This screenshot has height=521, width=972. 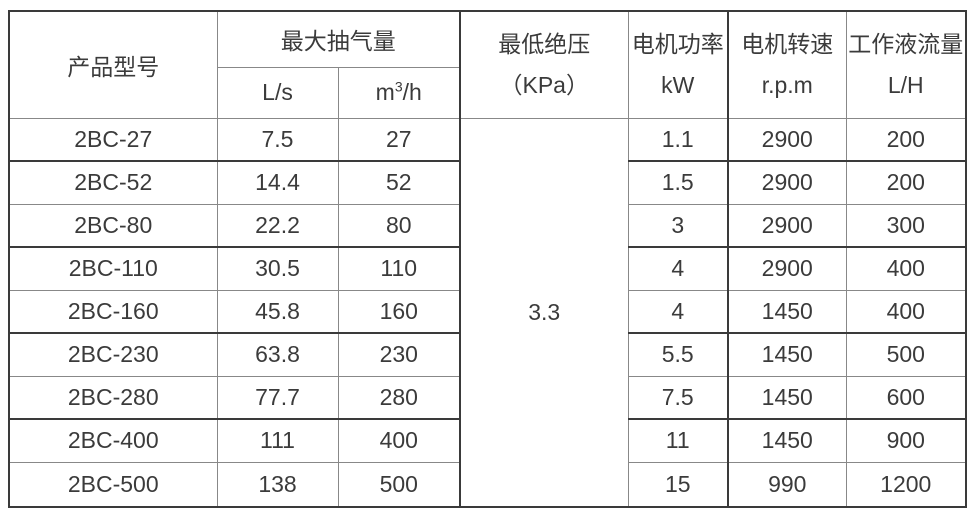 What do you see at coordinates (678, 354) in the screenshot?
I see `cell-kw: 5.5` at bounding box center [678, 354].